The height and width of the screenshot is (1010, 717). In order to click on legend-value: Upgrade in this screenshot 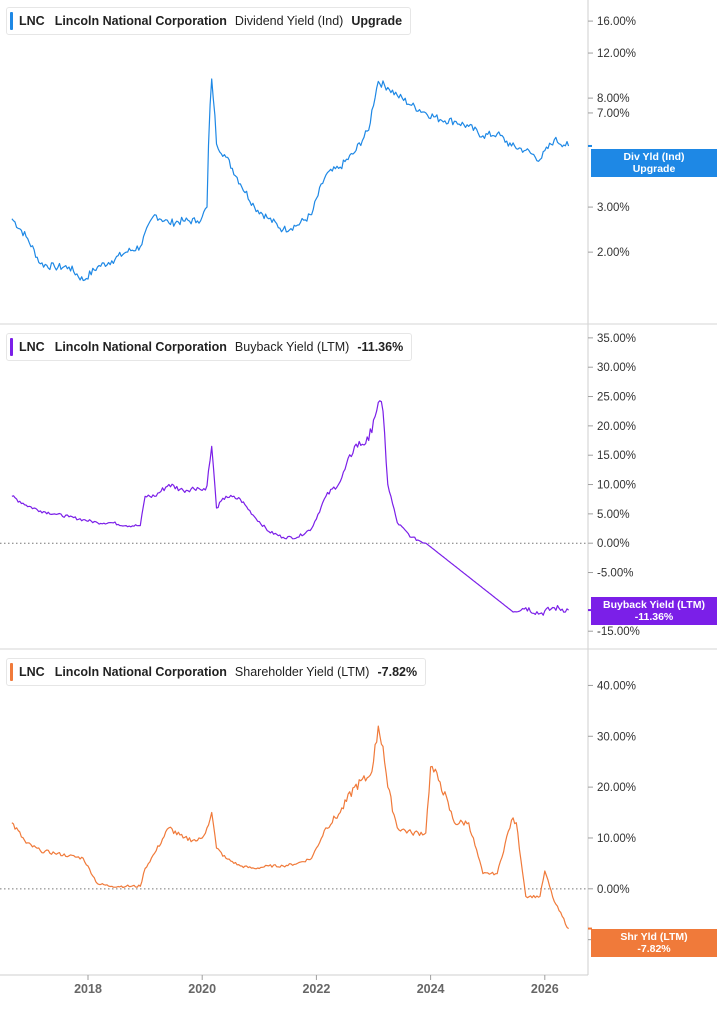, I will do `click(377, 21)`.